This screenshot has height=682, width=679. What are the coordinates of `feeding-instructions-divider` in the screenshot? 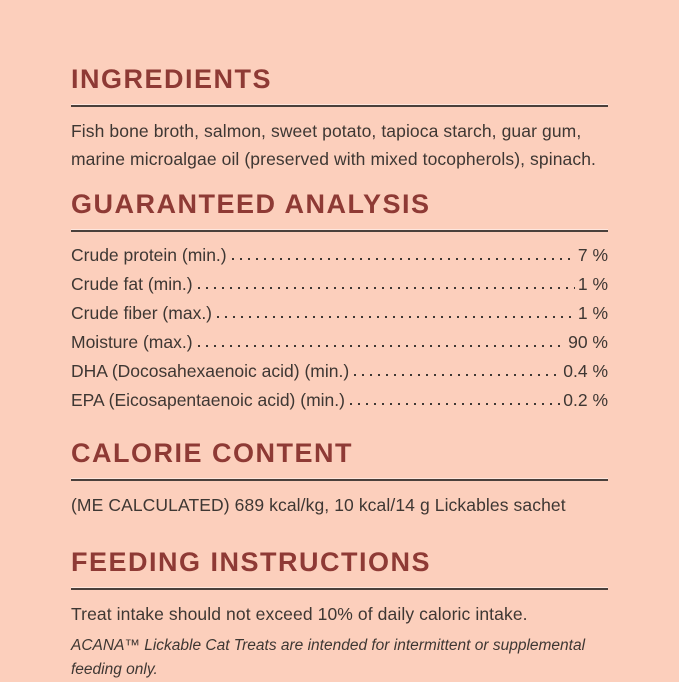 It's located at (339, 589).